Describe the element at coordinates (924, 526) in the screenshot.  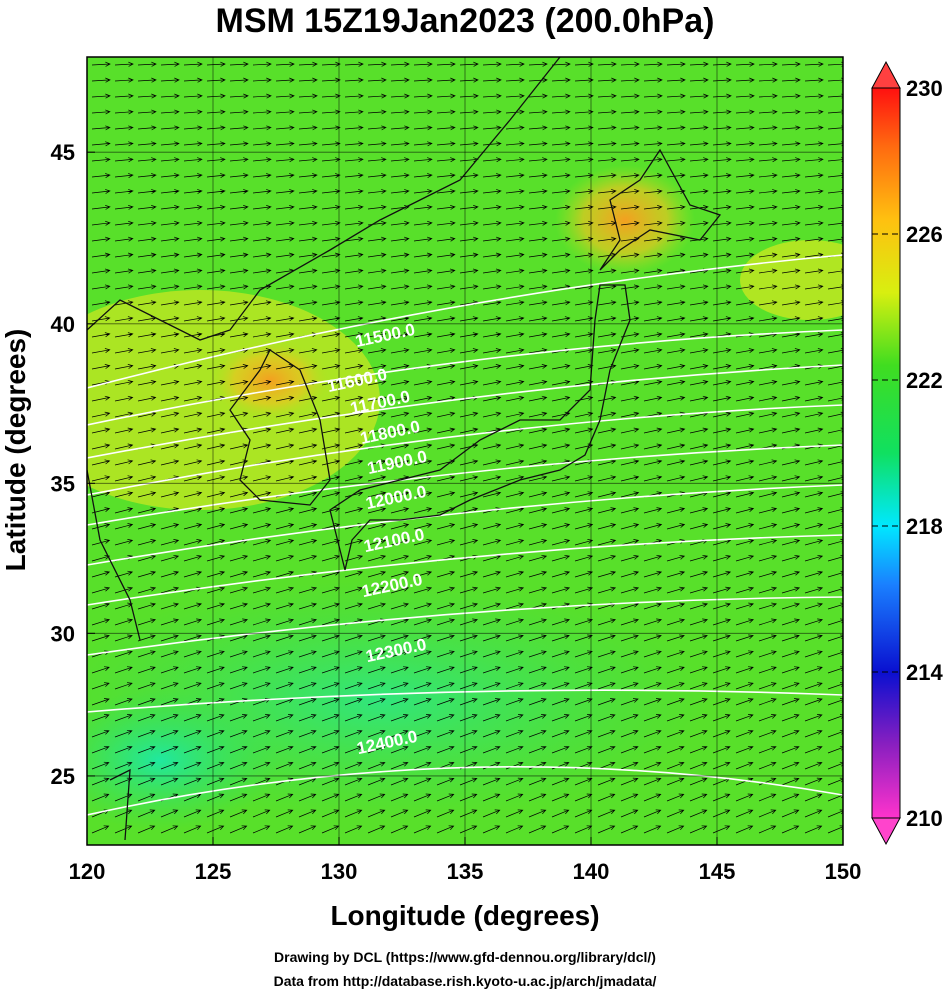
I see `colorbar-tick-label: 218` at that location.